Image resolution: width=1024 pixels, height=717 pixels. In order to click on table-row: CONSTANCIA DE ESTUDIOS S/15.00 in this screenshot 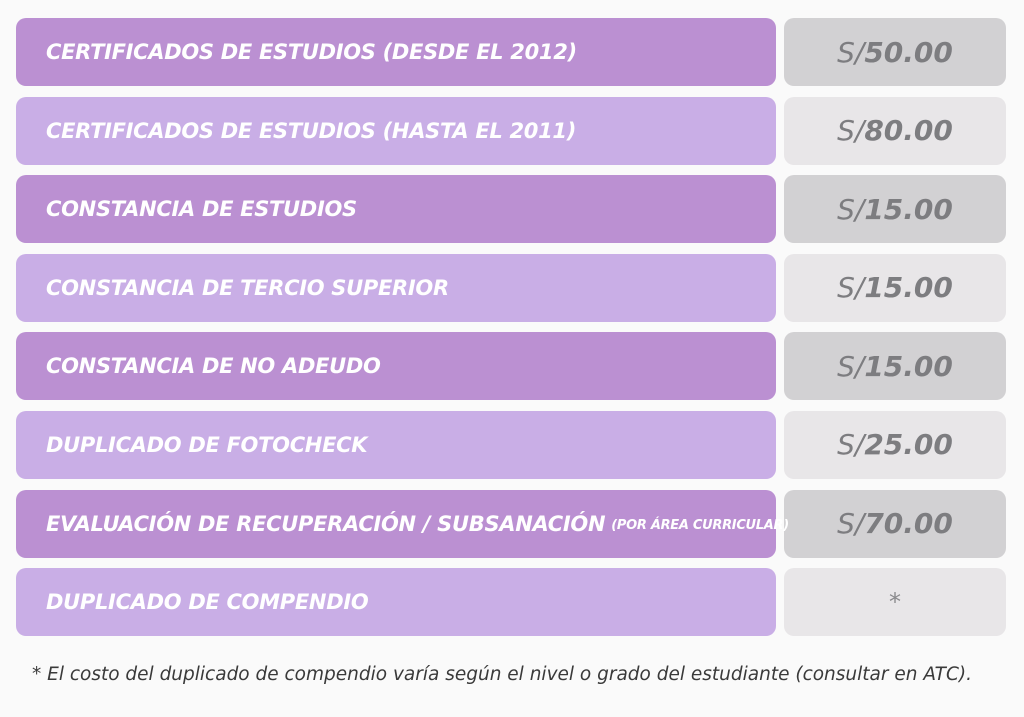, I will do `click(511, 209)`.